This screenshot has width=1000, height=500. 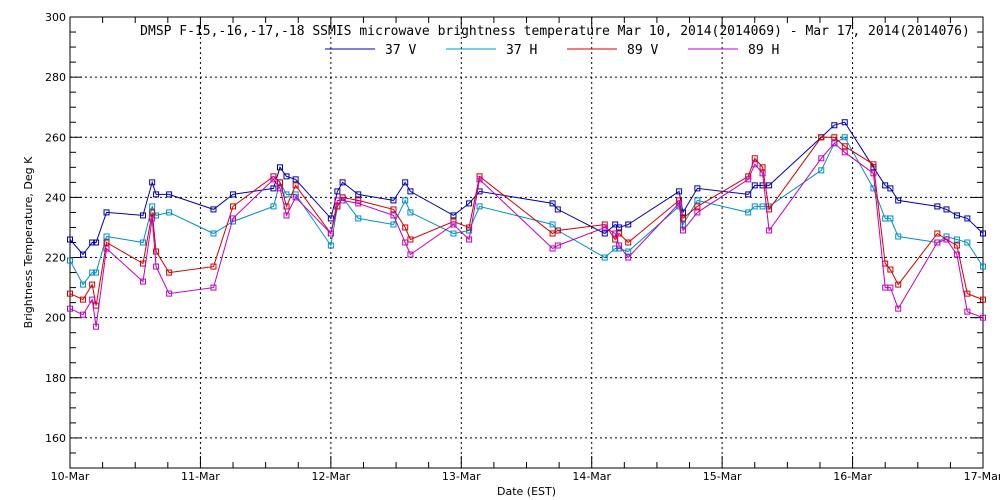 I want to click on y-tick-label: 180, so click(x=55, y=378).